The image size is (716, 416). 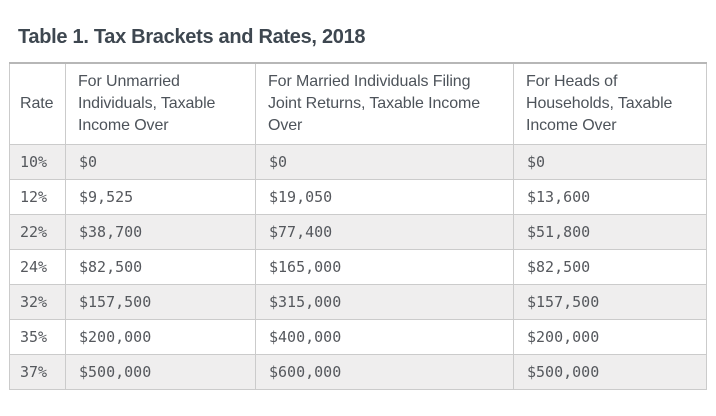 I want to click on head-of-household-cell: $51,800, so click(x=610, y=232).